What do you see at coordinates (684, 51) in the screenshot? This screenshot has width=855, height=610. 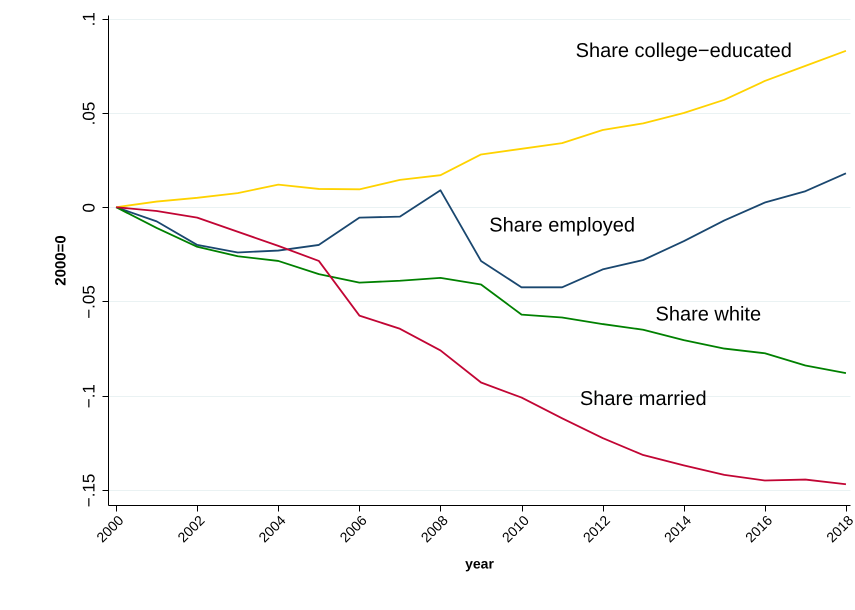 I see `series-label: Share college−educated` at bounding box center [684, 51].